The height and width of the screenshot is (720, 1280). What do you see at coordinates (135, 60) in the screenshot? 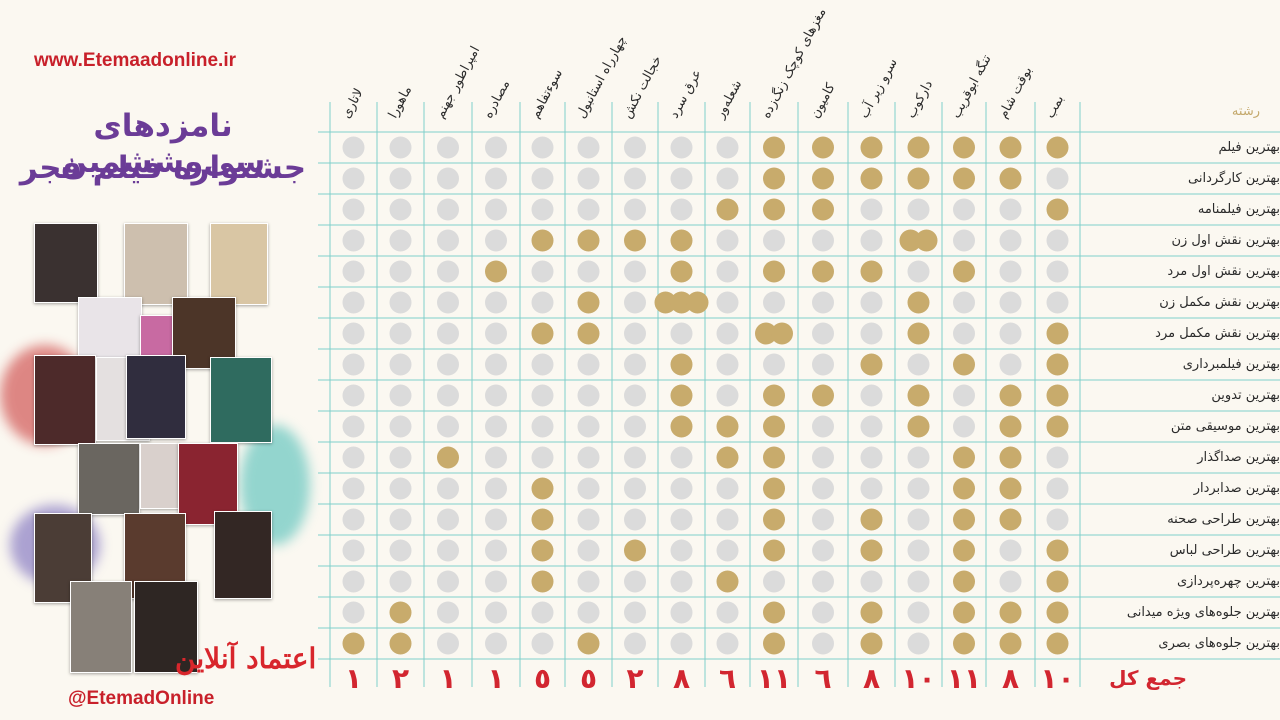
I see `site-url: www.Etemaadonline.ir` at bounding box center [135, 60].